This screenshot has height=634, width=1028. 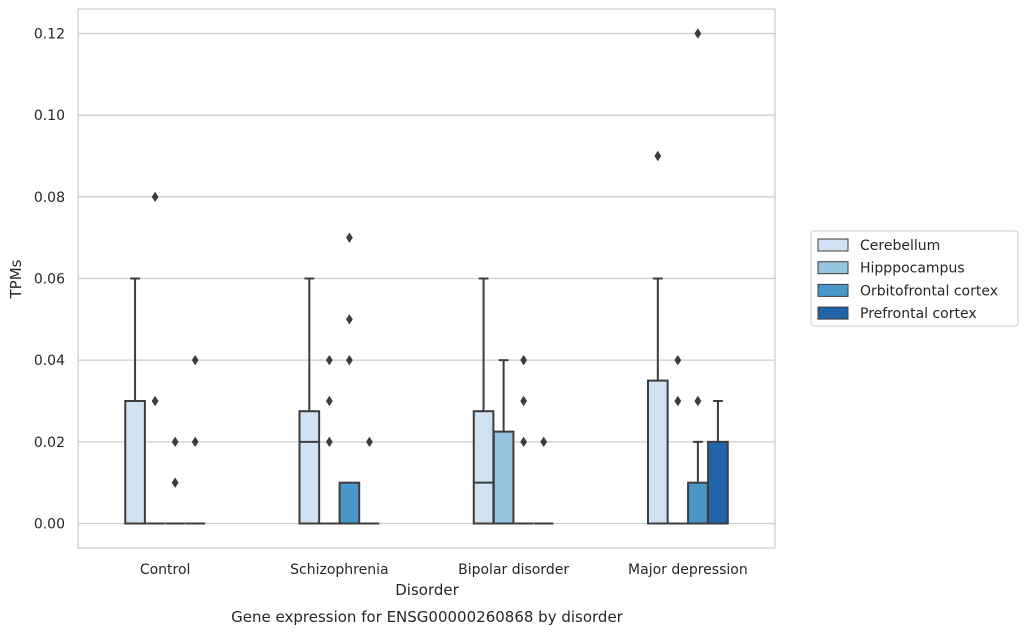 What do you see at coordinates (912, 269) in the screenshot?
I see `legend-label: Hipppocampus` at bounding box center [912, 269].